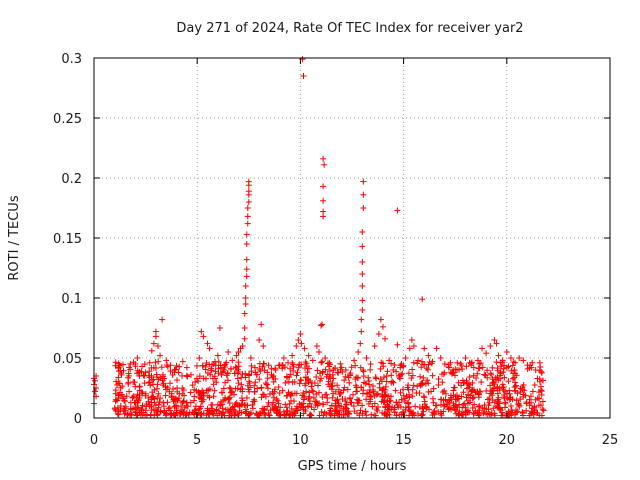  Describe the element at coordinates (71, 299) in the screenshot. I see `y-tick-label: 0.1` at that location.